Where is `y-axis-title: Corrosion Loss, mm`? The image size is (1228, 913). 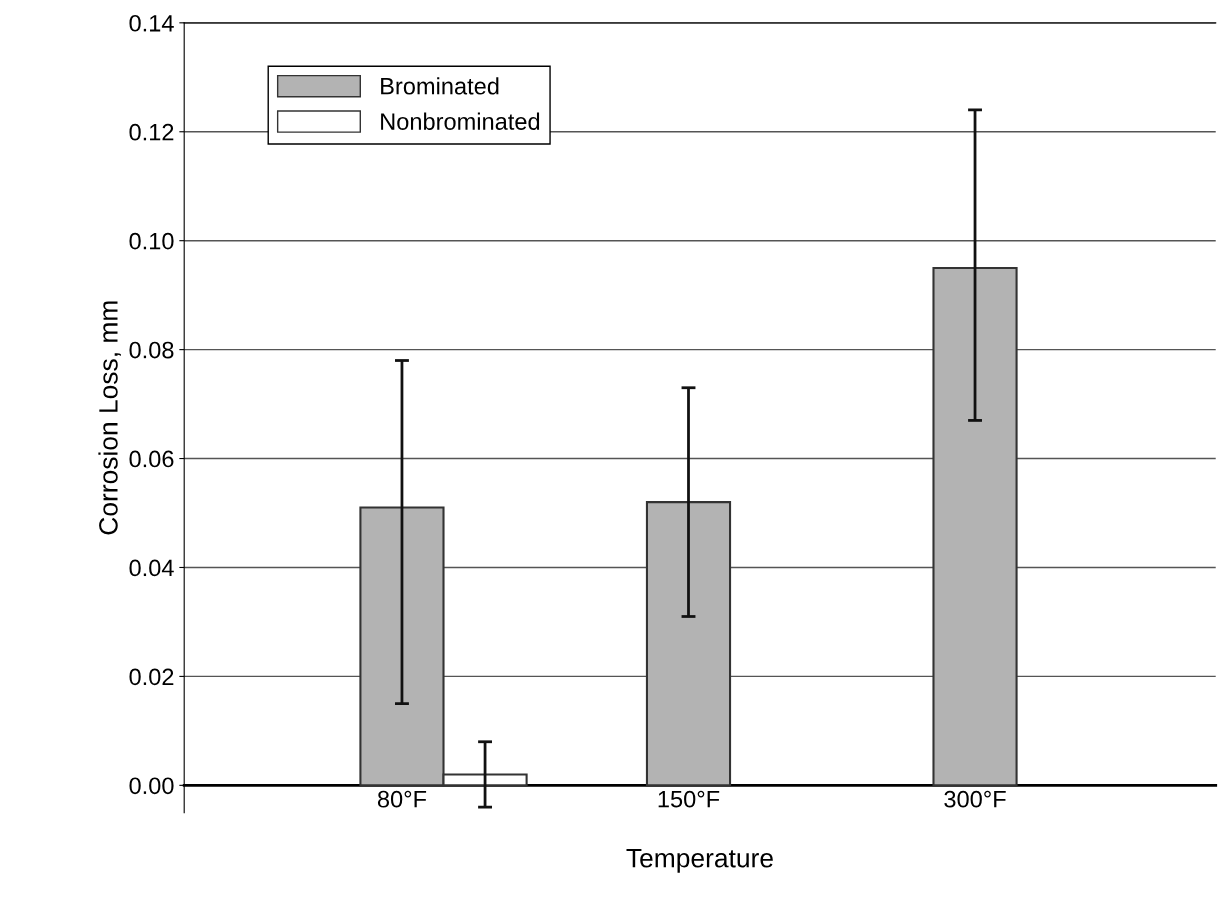
y-axis-title: Corrosion Loss, mm is located at coordinates (109, 418).